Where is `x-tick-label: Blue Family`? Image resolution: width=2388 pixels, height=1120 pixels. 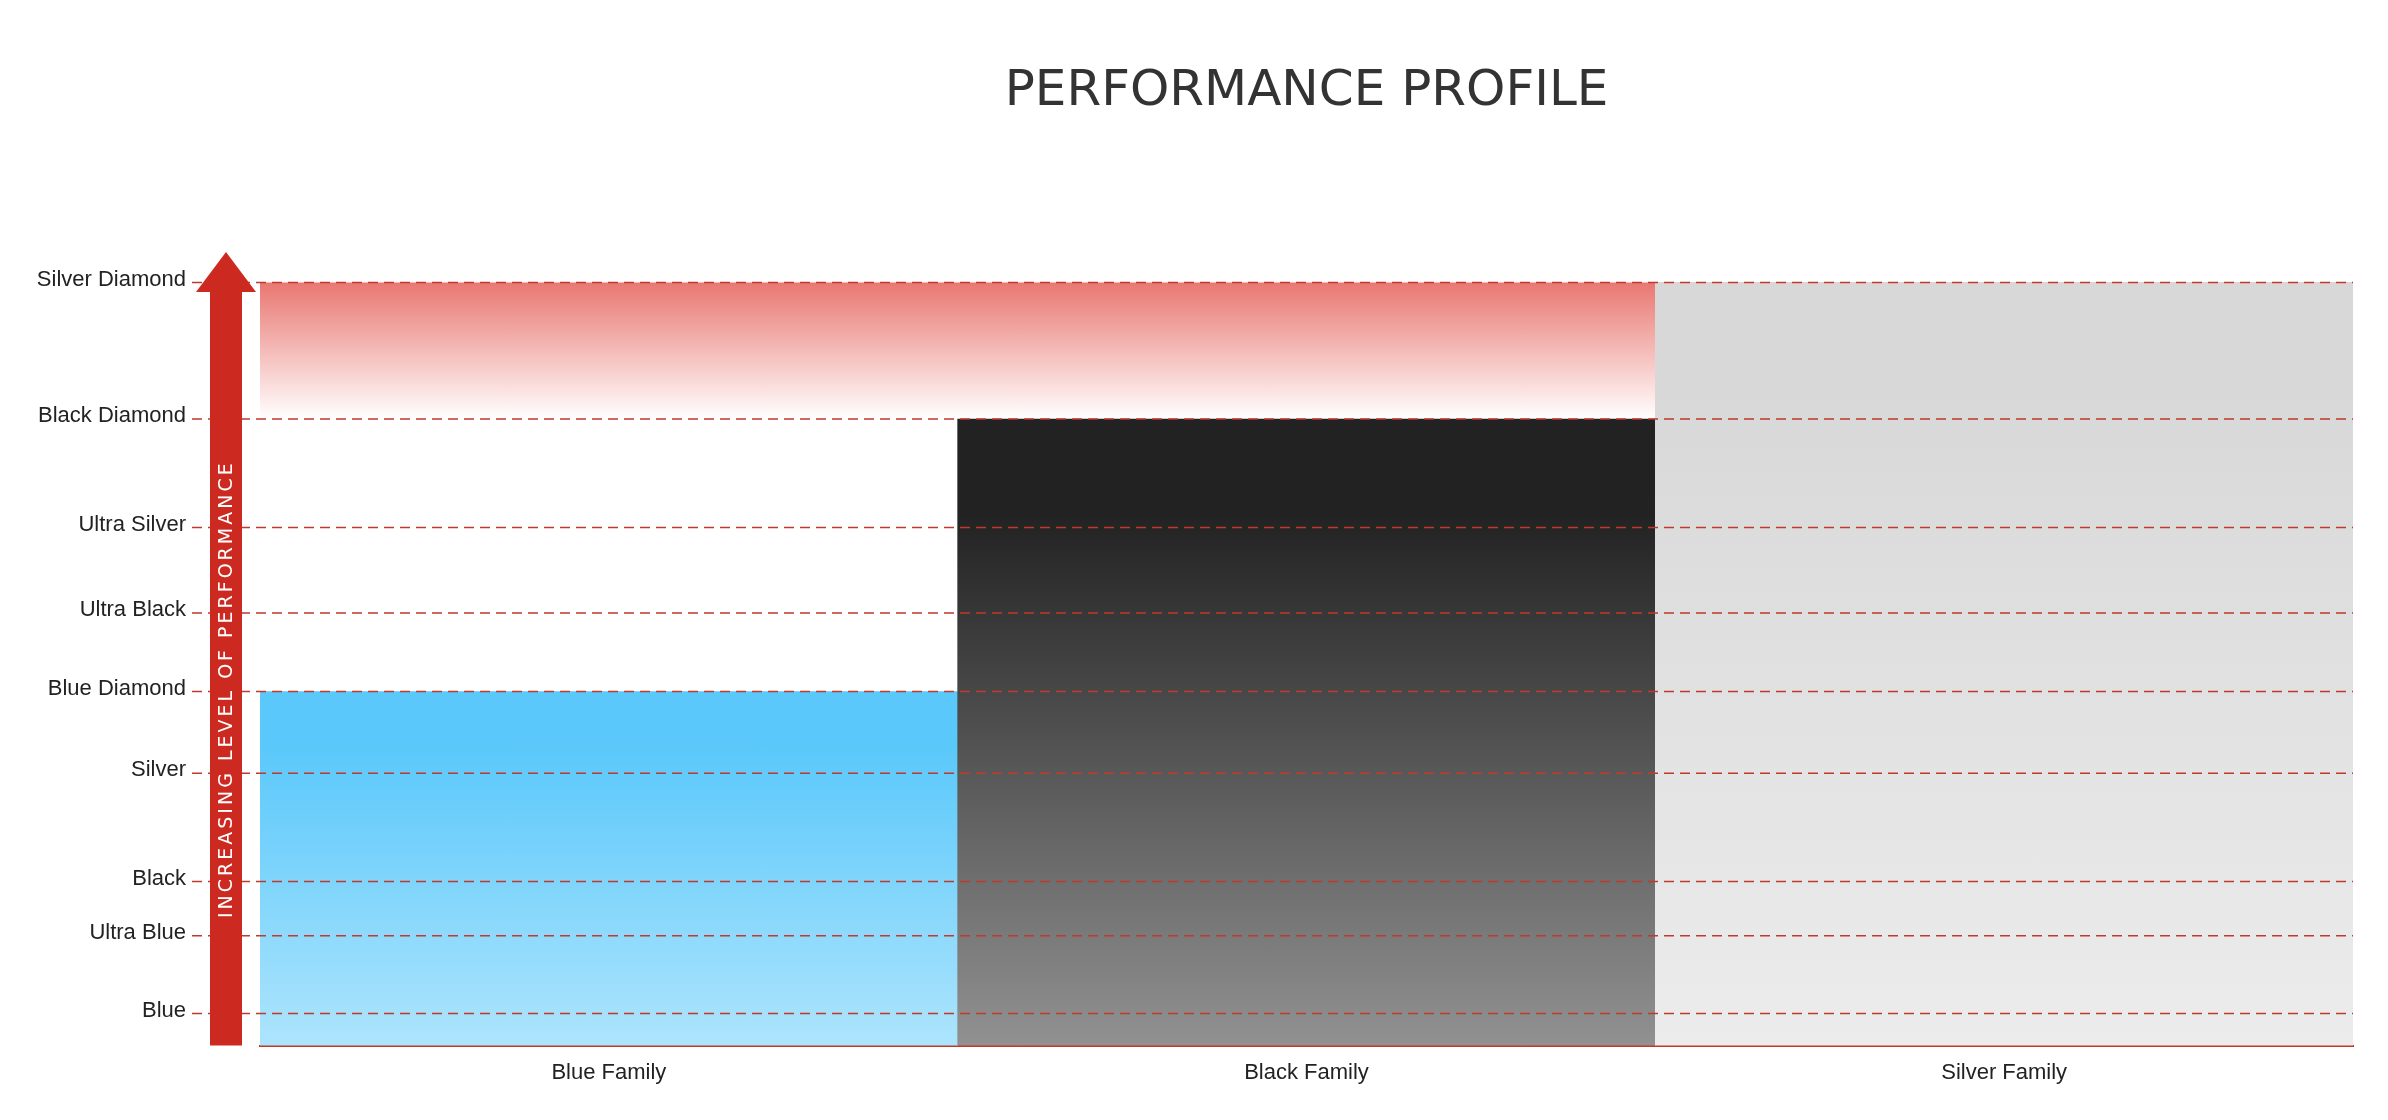
x-tick-label: Blue Family is located at coordinates (609, 1071).